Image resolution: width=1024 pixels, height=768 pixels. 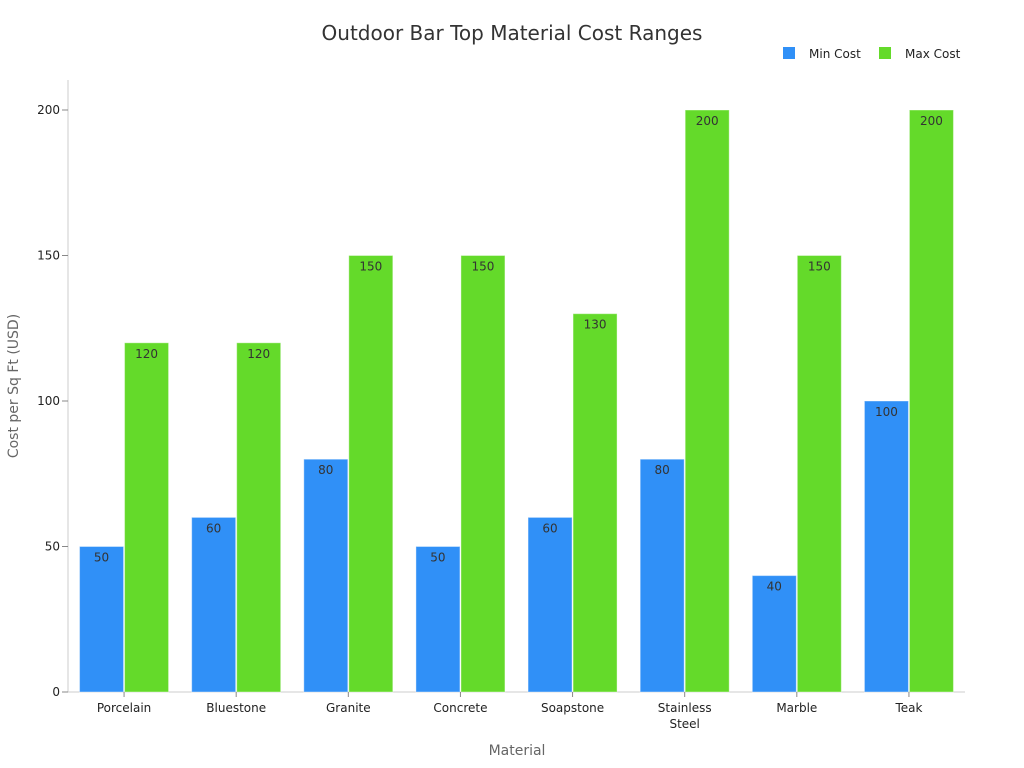 What do you see at coordinates (460, 708) in the screenshot?
I see `x-tick-label: Concrete` at bounding box center [460, 708].